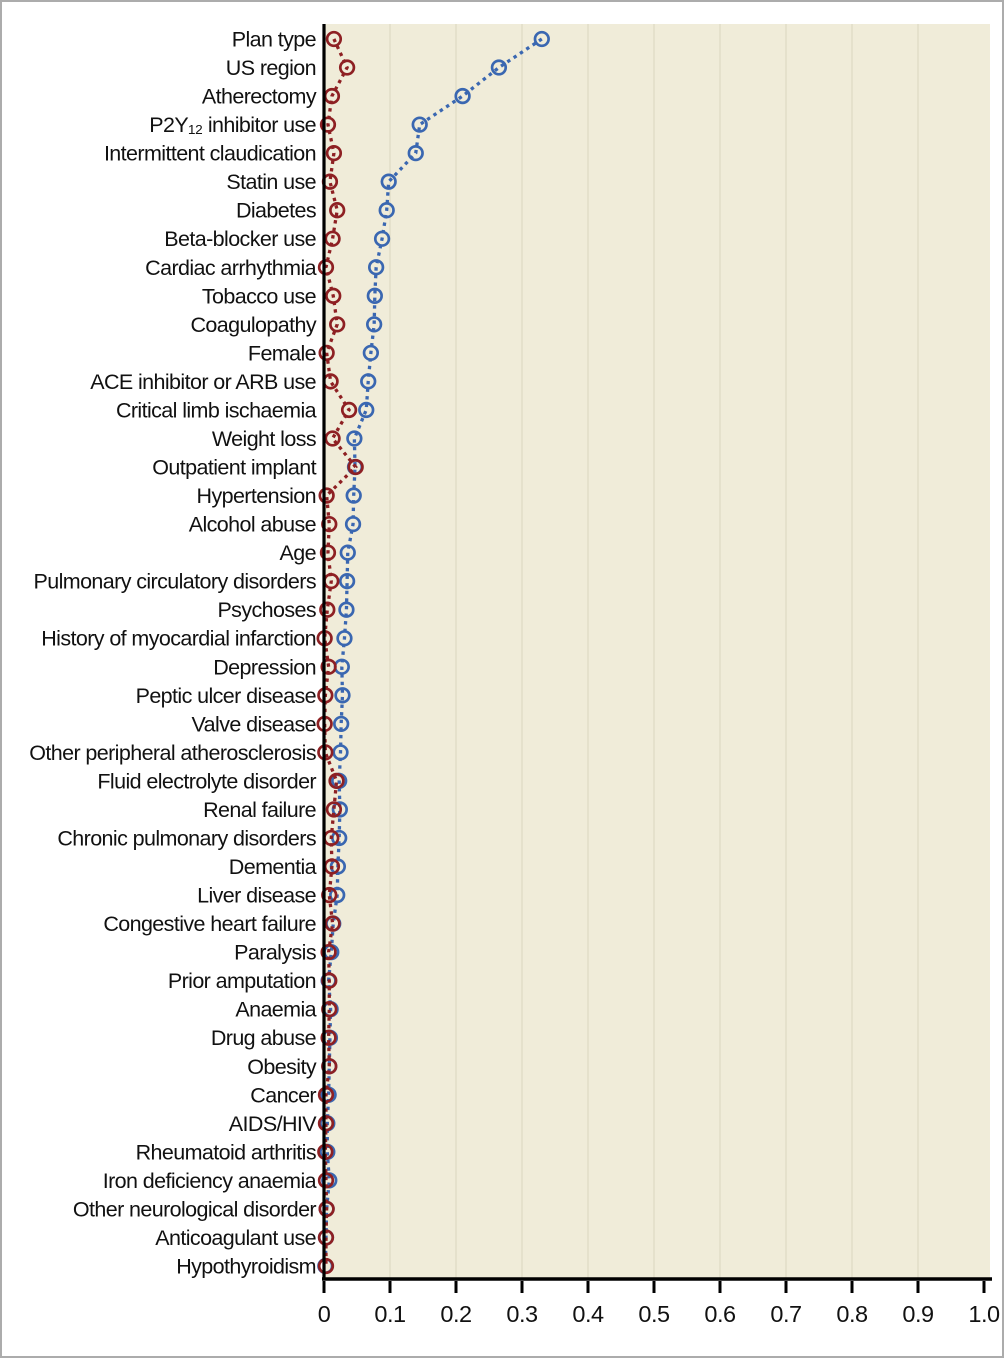  I want to click on series-blue-point-weight-loss, so click(354, 438).